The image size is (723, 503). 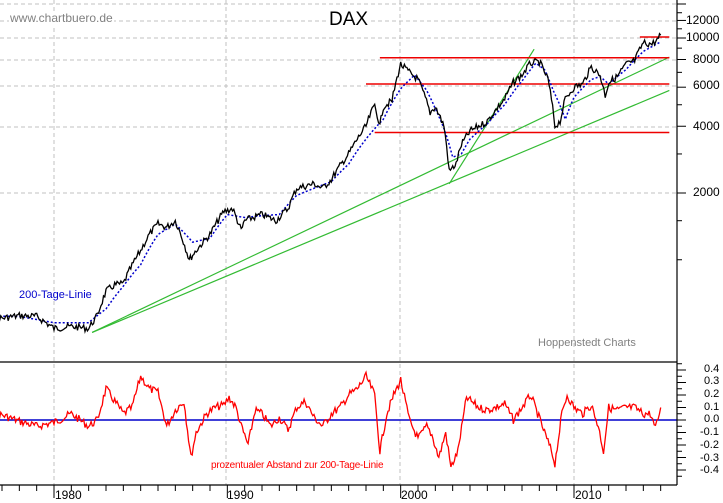 I want to click on oscillator-axis-label: -0.2, so click(x=709, y=445).